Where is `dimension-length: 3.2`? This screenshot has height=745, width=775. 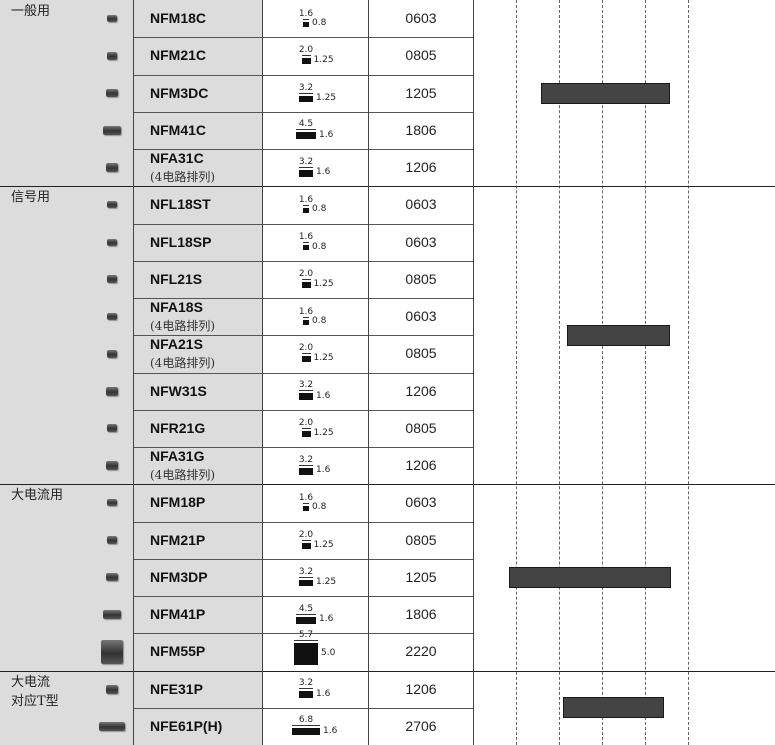
dimension-length: 3.2 is located at coordinates (306, 385).